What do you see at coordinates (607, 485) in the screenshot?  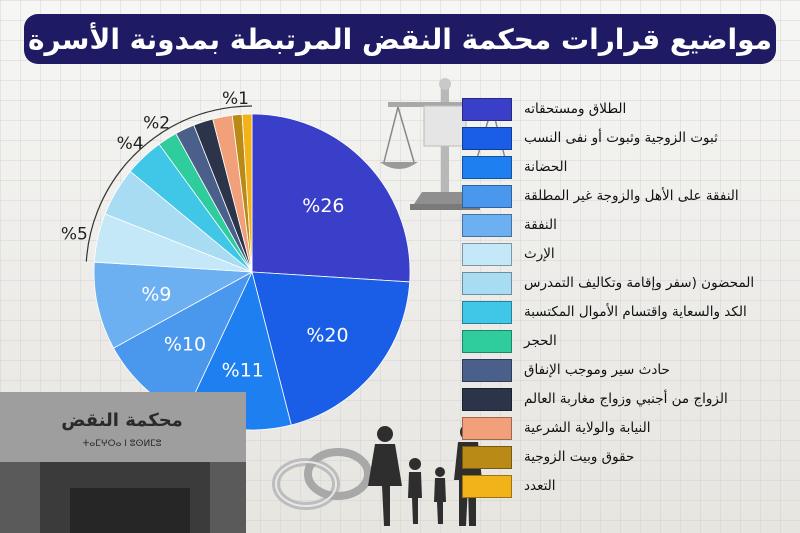 I see `legend-item: التعدد` at bounding box center [607, 485].